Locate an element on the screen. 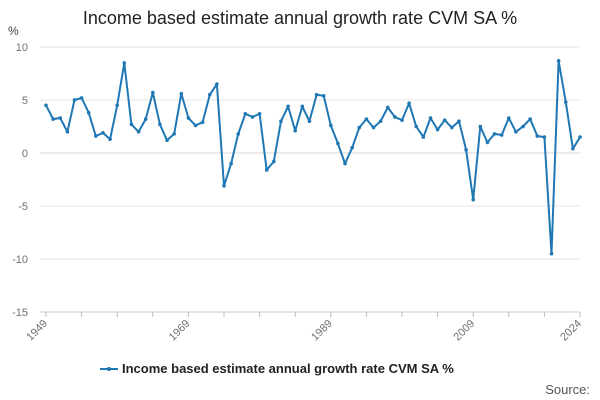 The height and width of the screenshot is (400, 600). x-tick-label: 1989 is located at coordinates (322, 331).